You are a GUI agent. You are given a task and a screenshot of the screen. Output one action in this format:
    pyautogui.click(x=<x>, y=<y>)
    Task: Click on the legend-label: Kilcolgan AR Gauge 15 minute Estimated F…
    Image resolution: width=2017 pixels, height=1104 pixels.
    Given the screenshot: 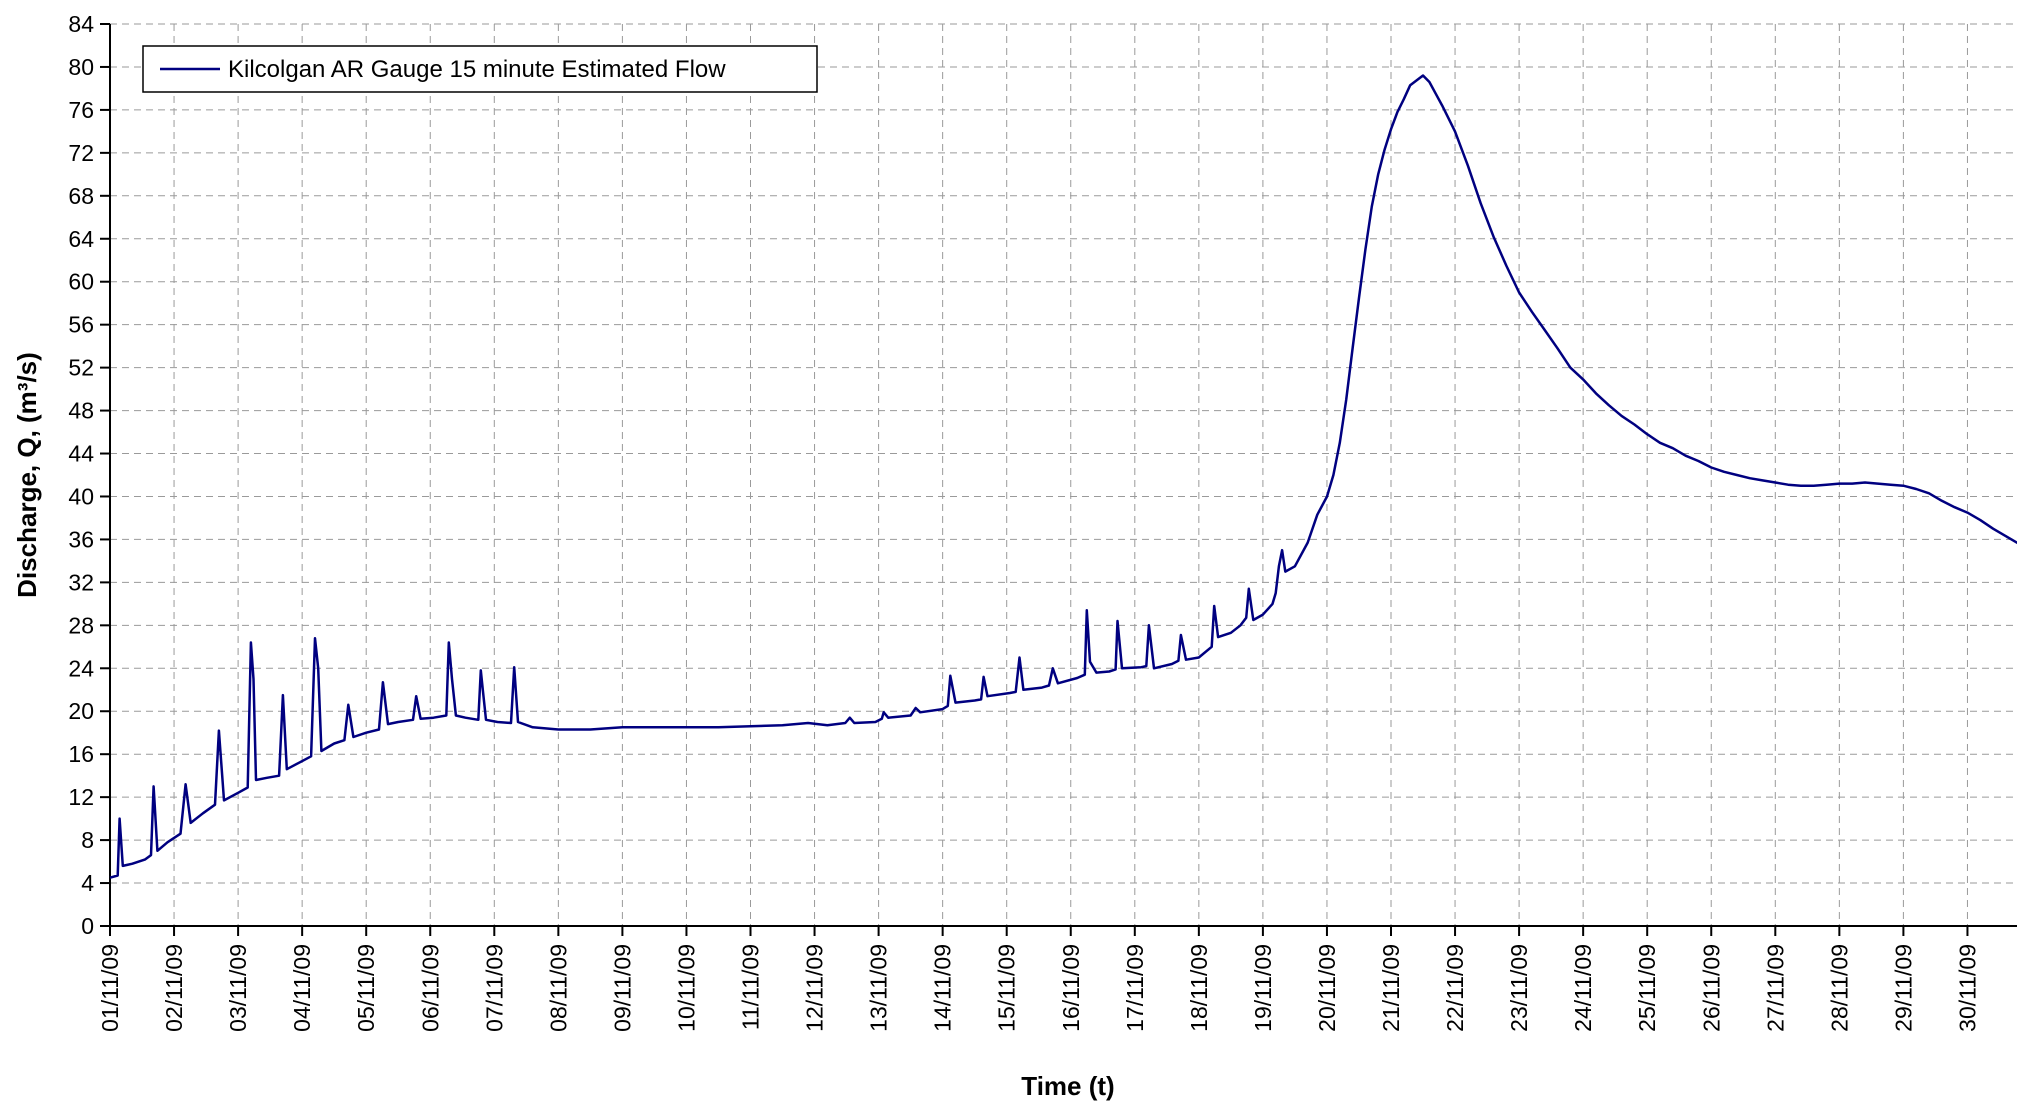 What is the action you would take?
    pyautogui.click(x=477, y=69)
    